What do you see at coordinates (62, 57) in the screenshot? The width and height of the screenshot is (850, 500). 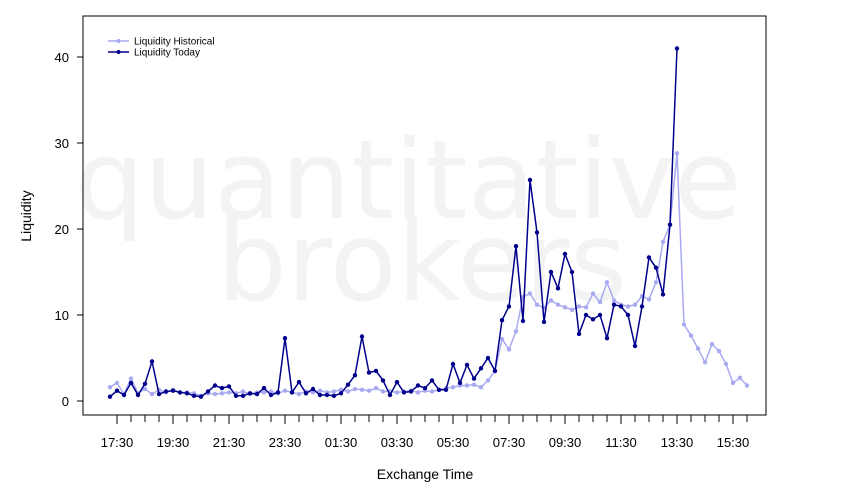 I see `y-tick-label: 40` at bounding box center [62, 57].